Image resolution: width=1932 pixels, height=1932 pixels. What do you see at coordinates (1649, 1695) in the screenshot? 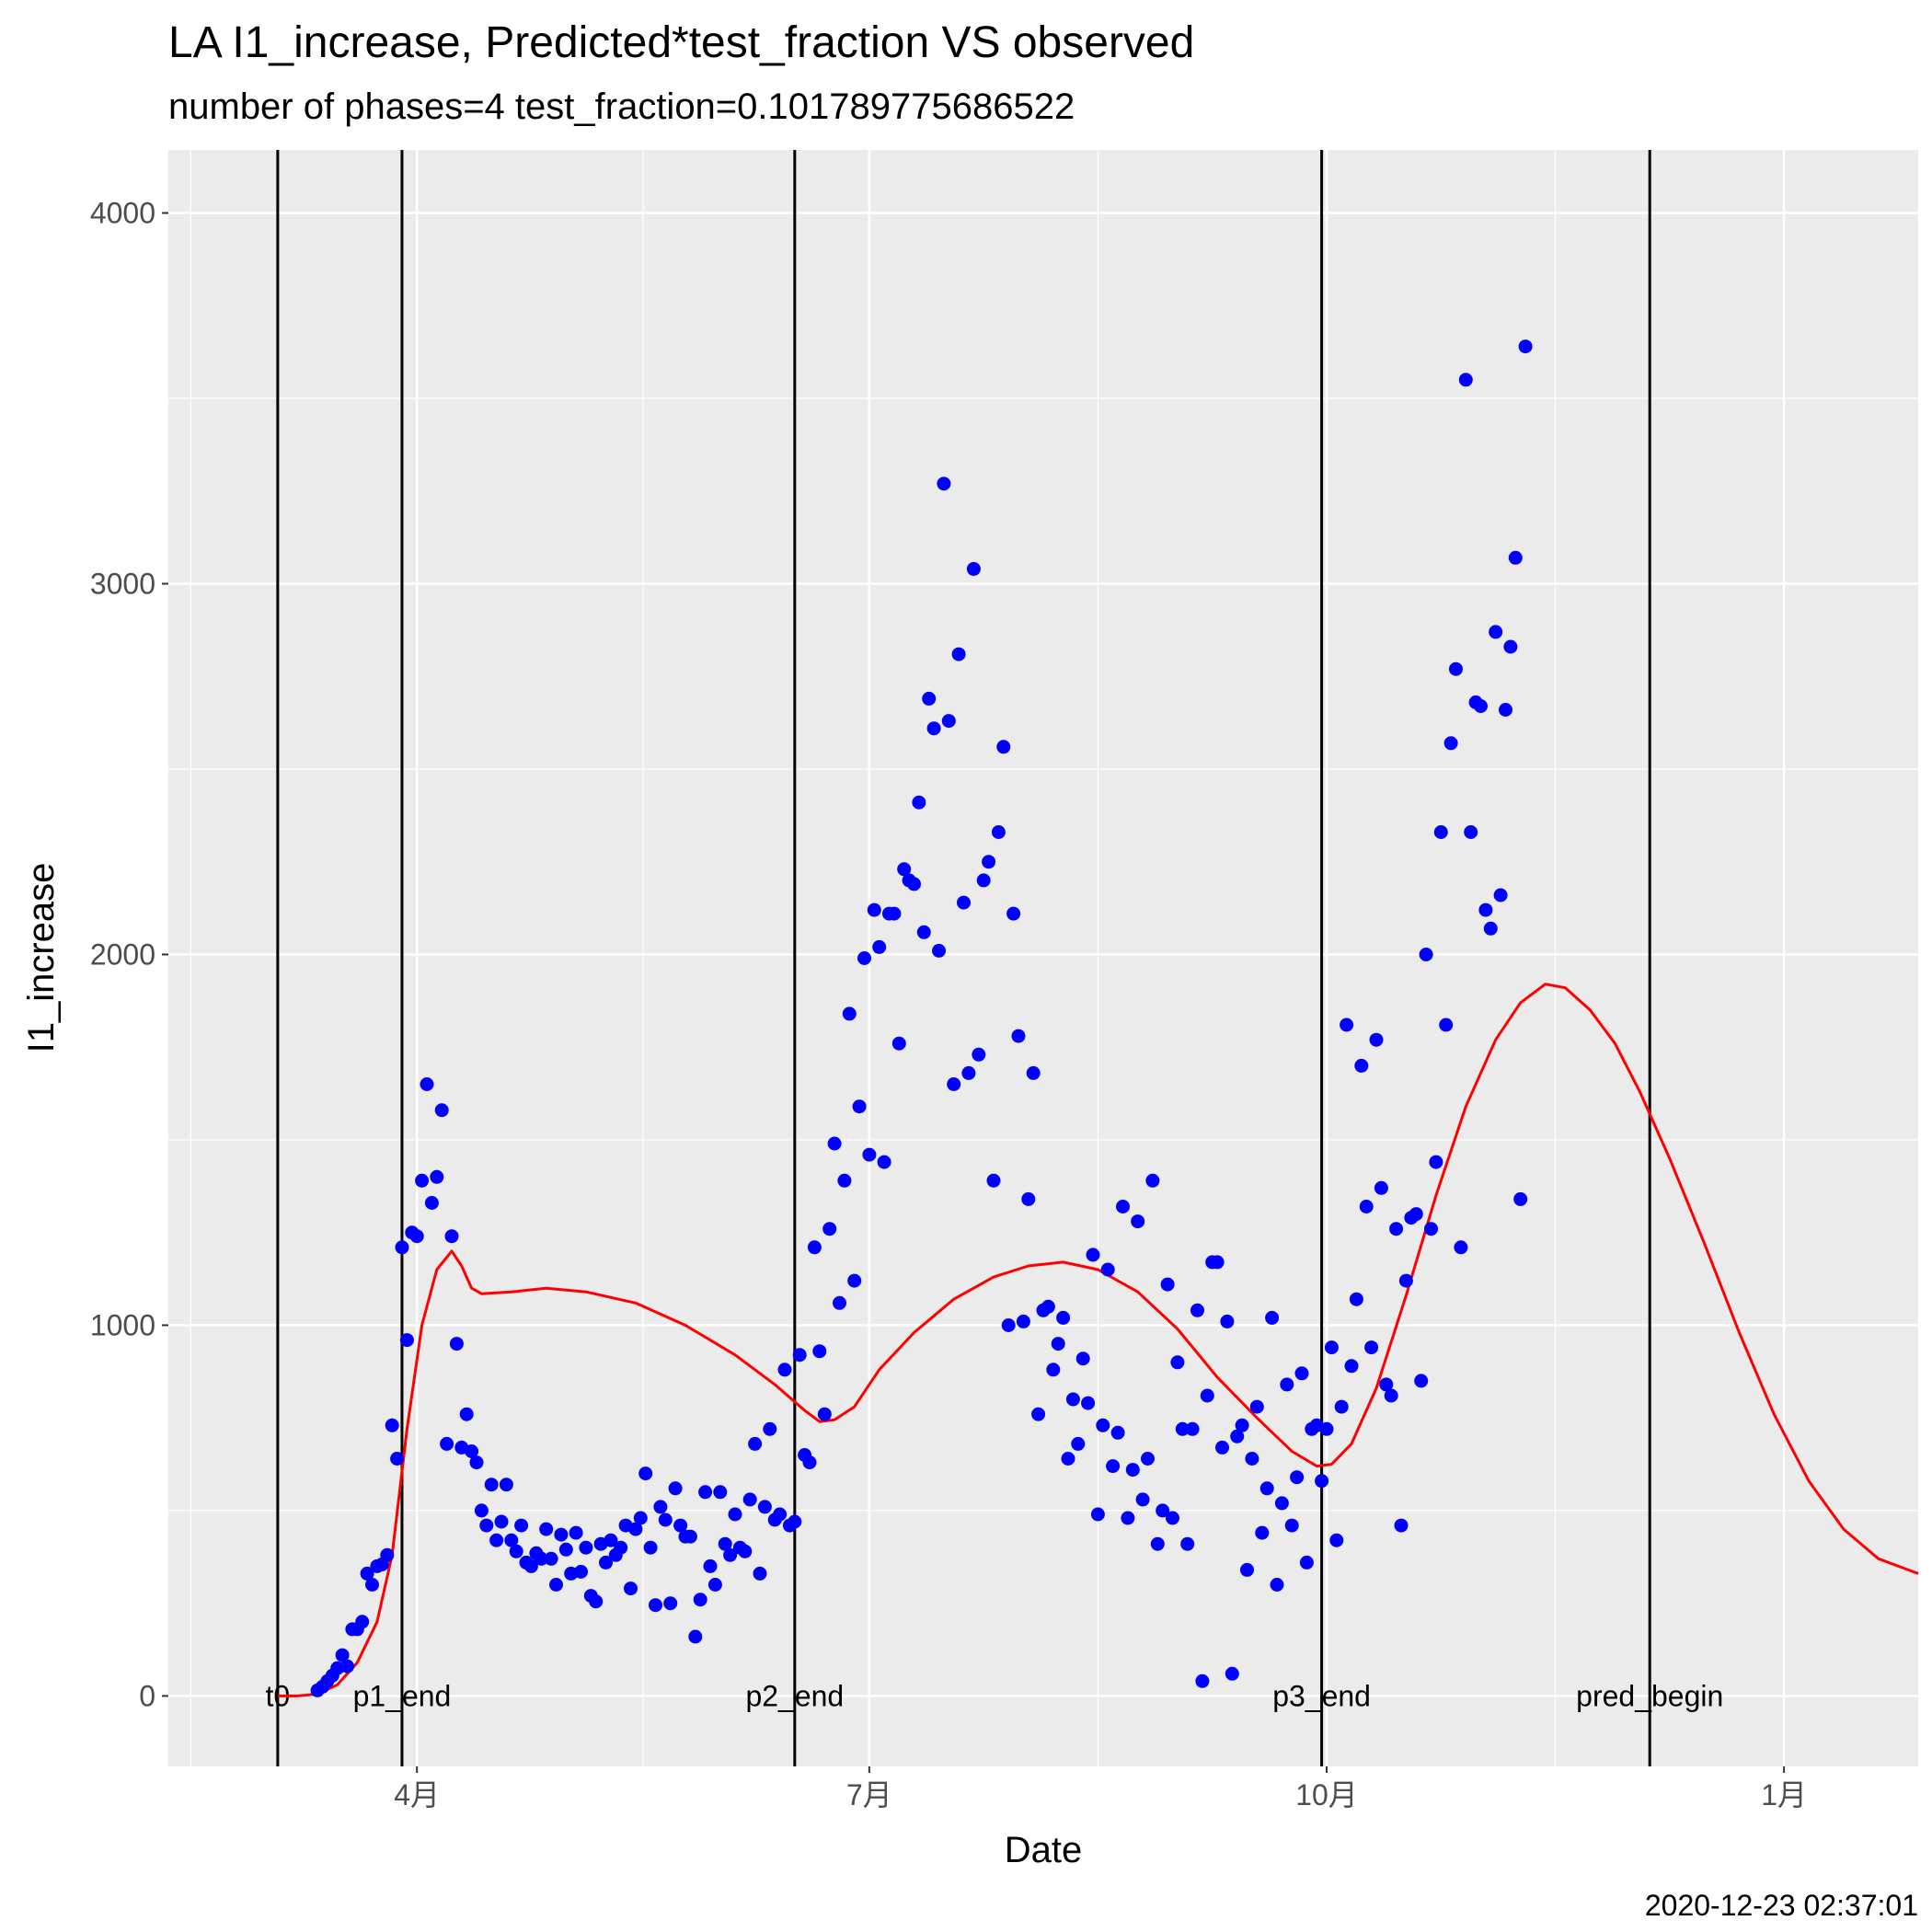
I see `phase-line-label: pred_begin` at bounding box center [1649, 1695].